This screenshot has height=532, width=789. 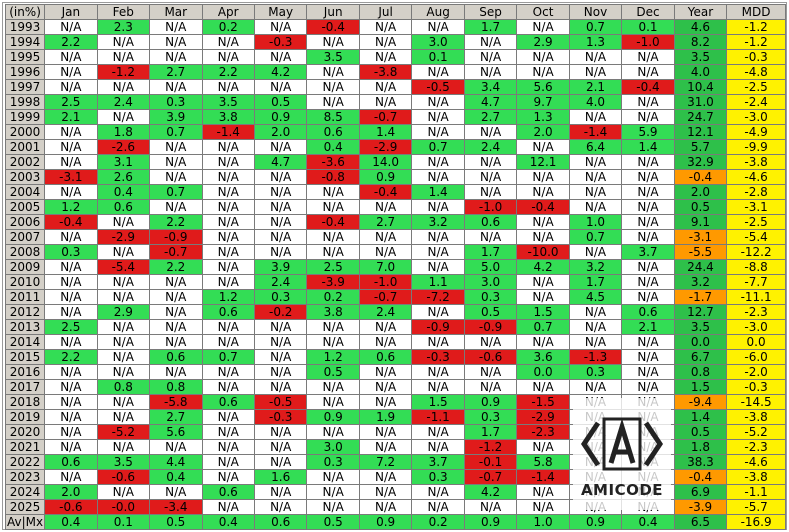 What do you see at coordinates (700, 417) in the screenshot?
I see `year-return-cell: 1.4` at bounding box center [700, 417].